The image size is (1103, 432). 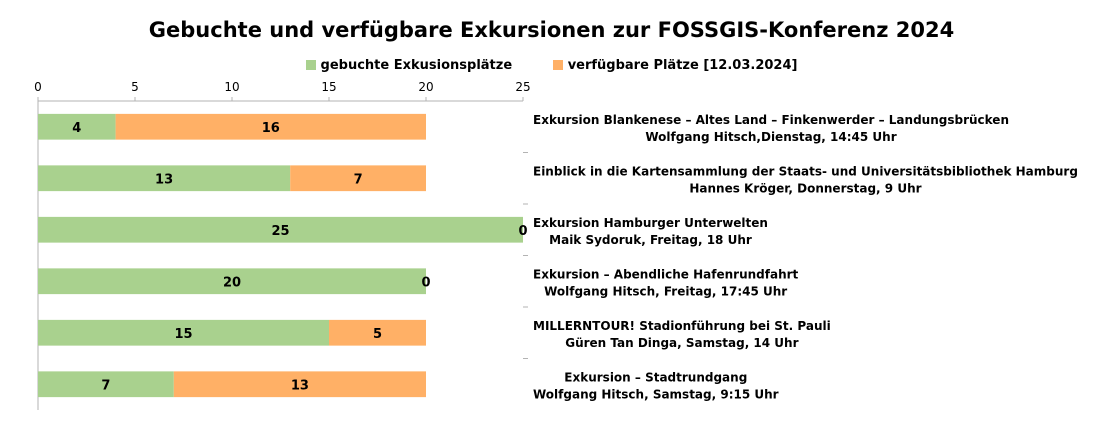 I want to click on data-label-booked: 15, so click(x=183, y=334).